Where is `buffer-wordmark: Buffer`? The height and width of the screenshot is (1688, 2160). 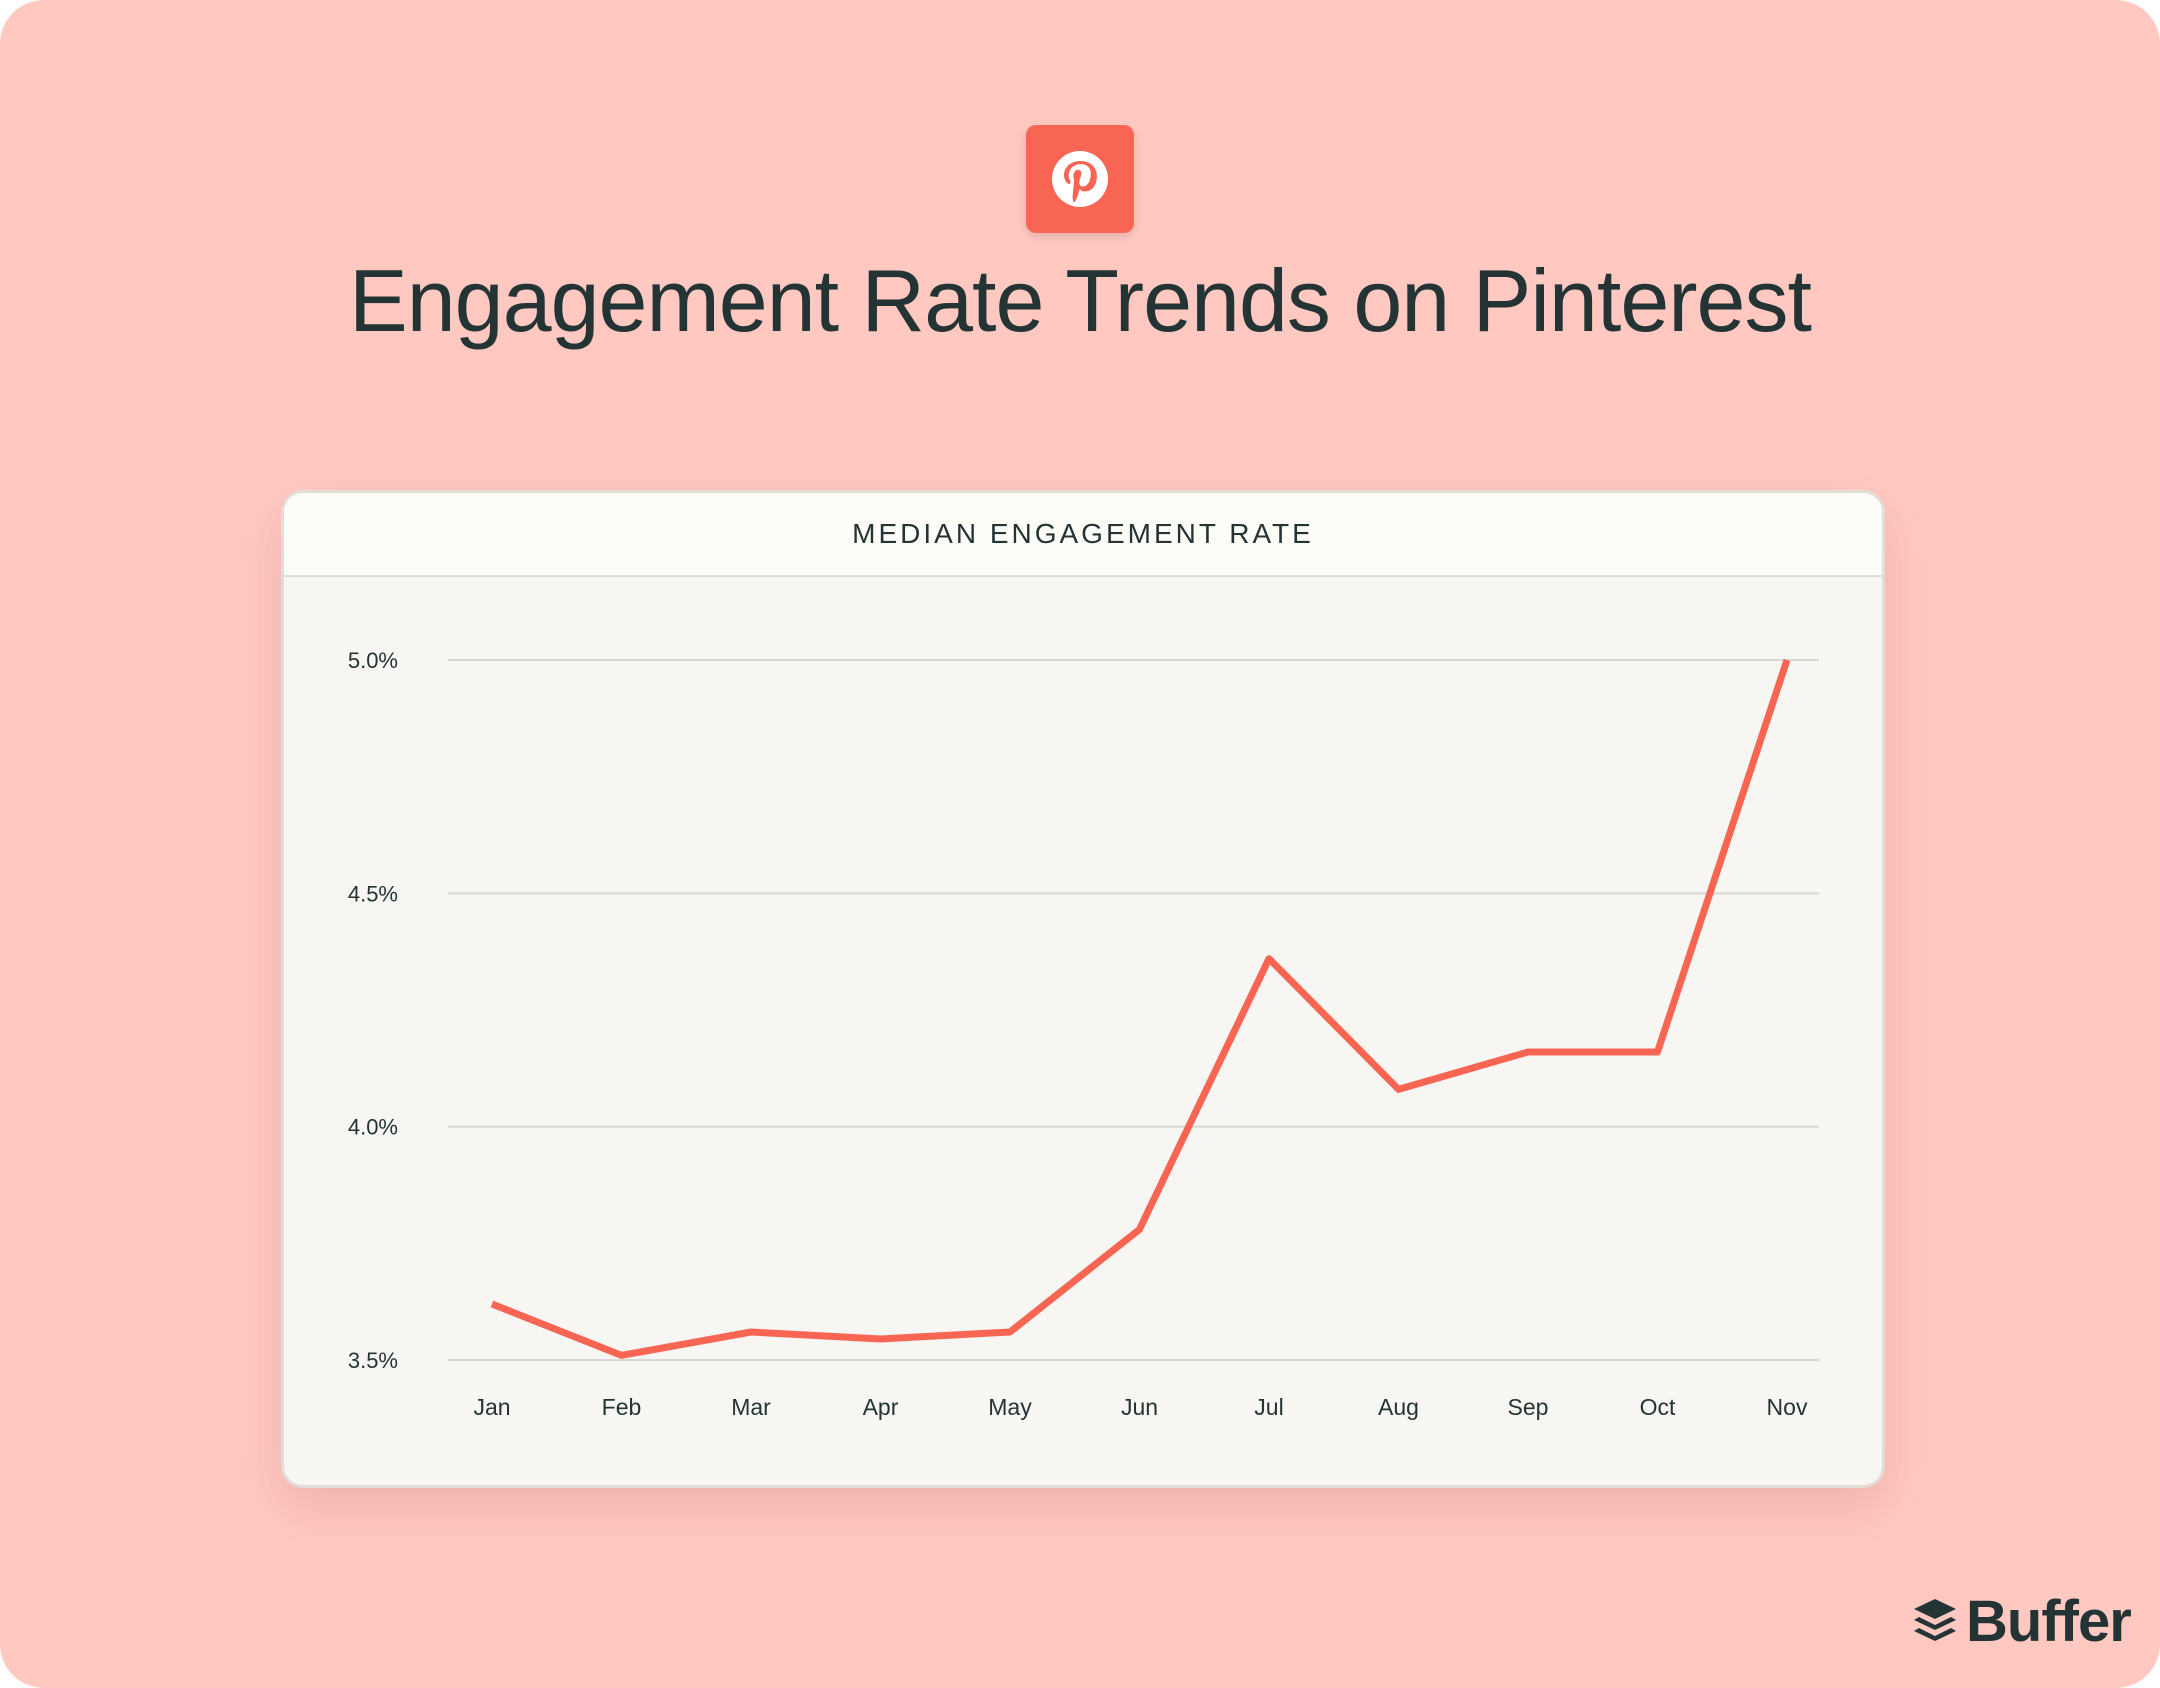
buffer-wordmark: Buffer is located at coordinates (2049, 1621).